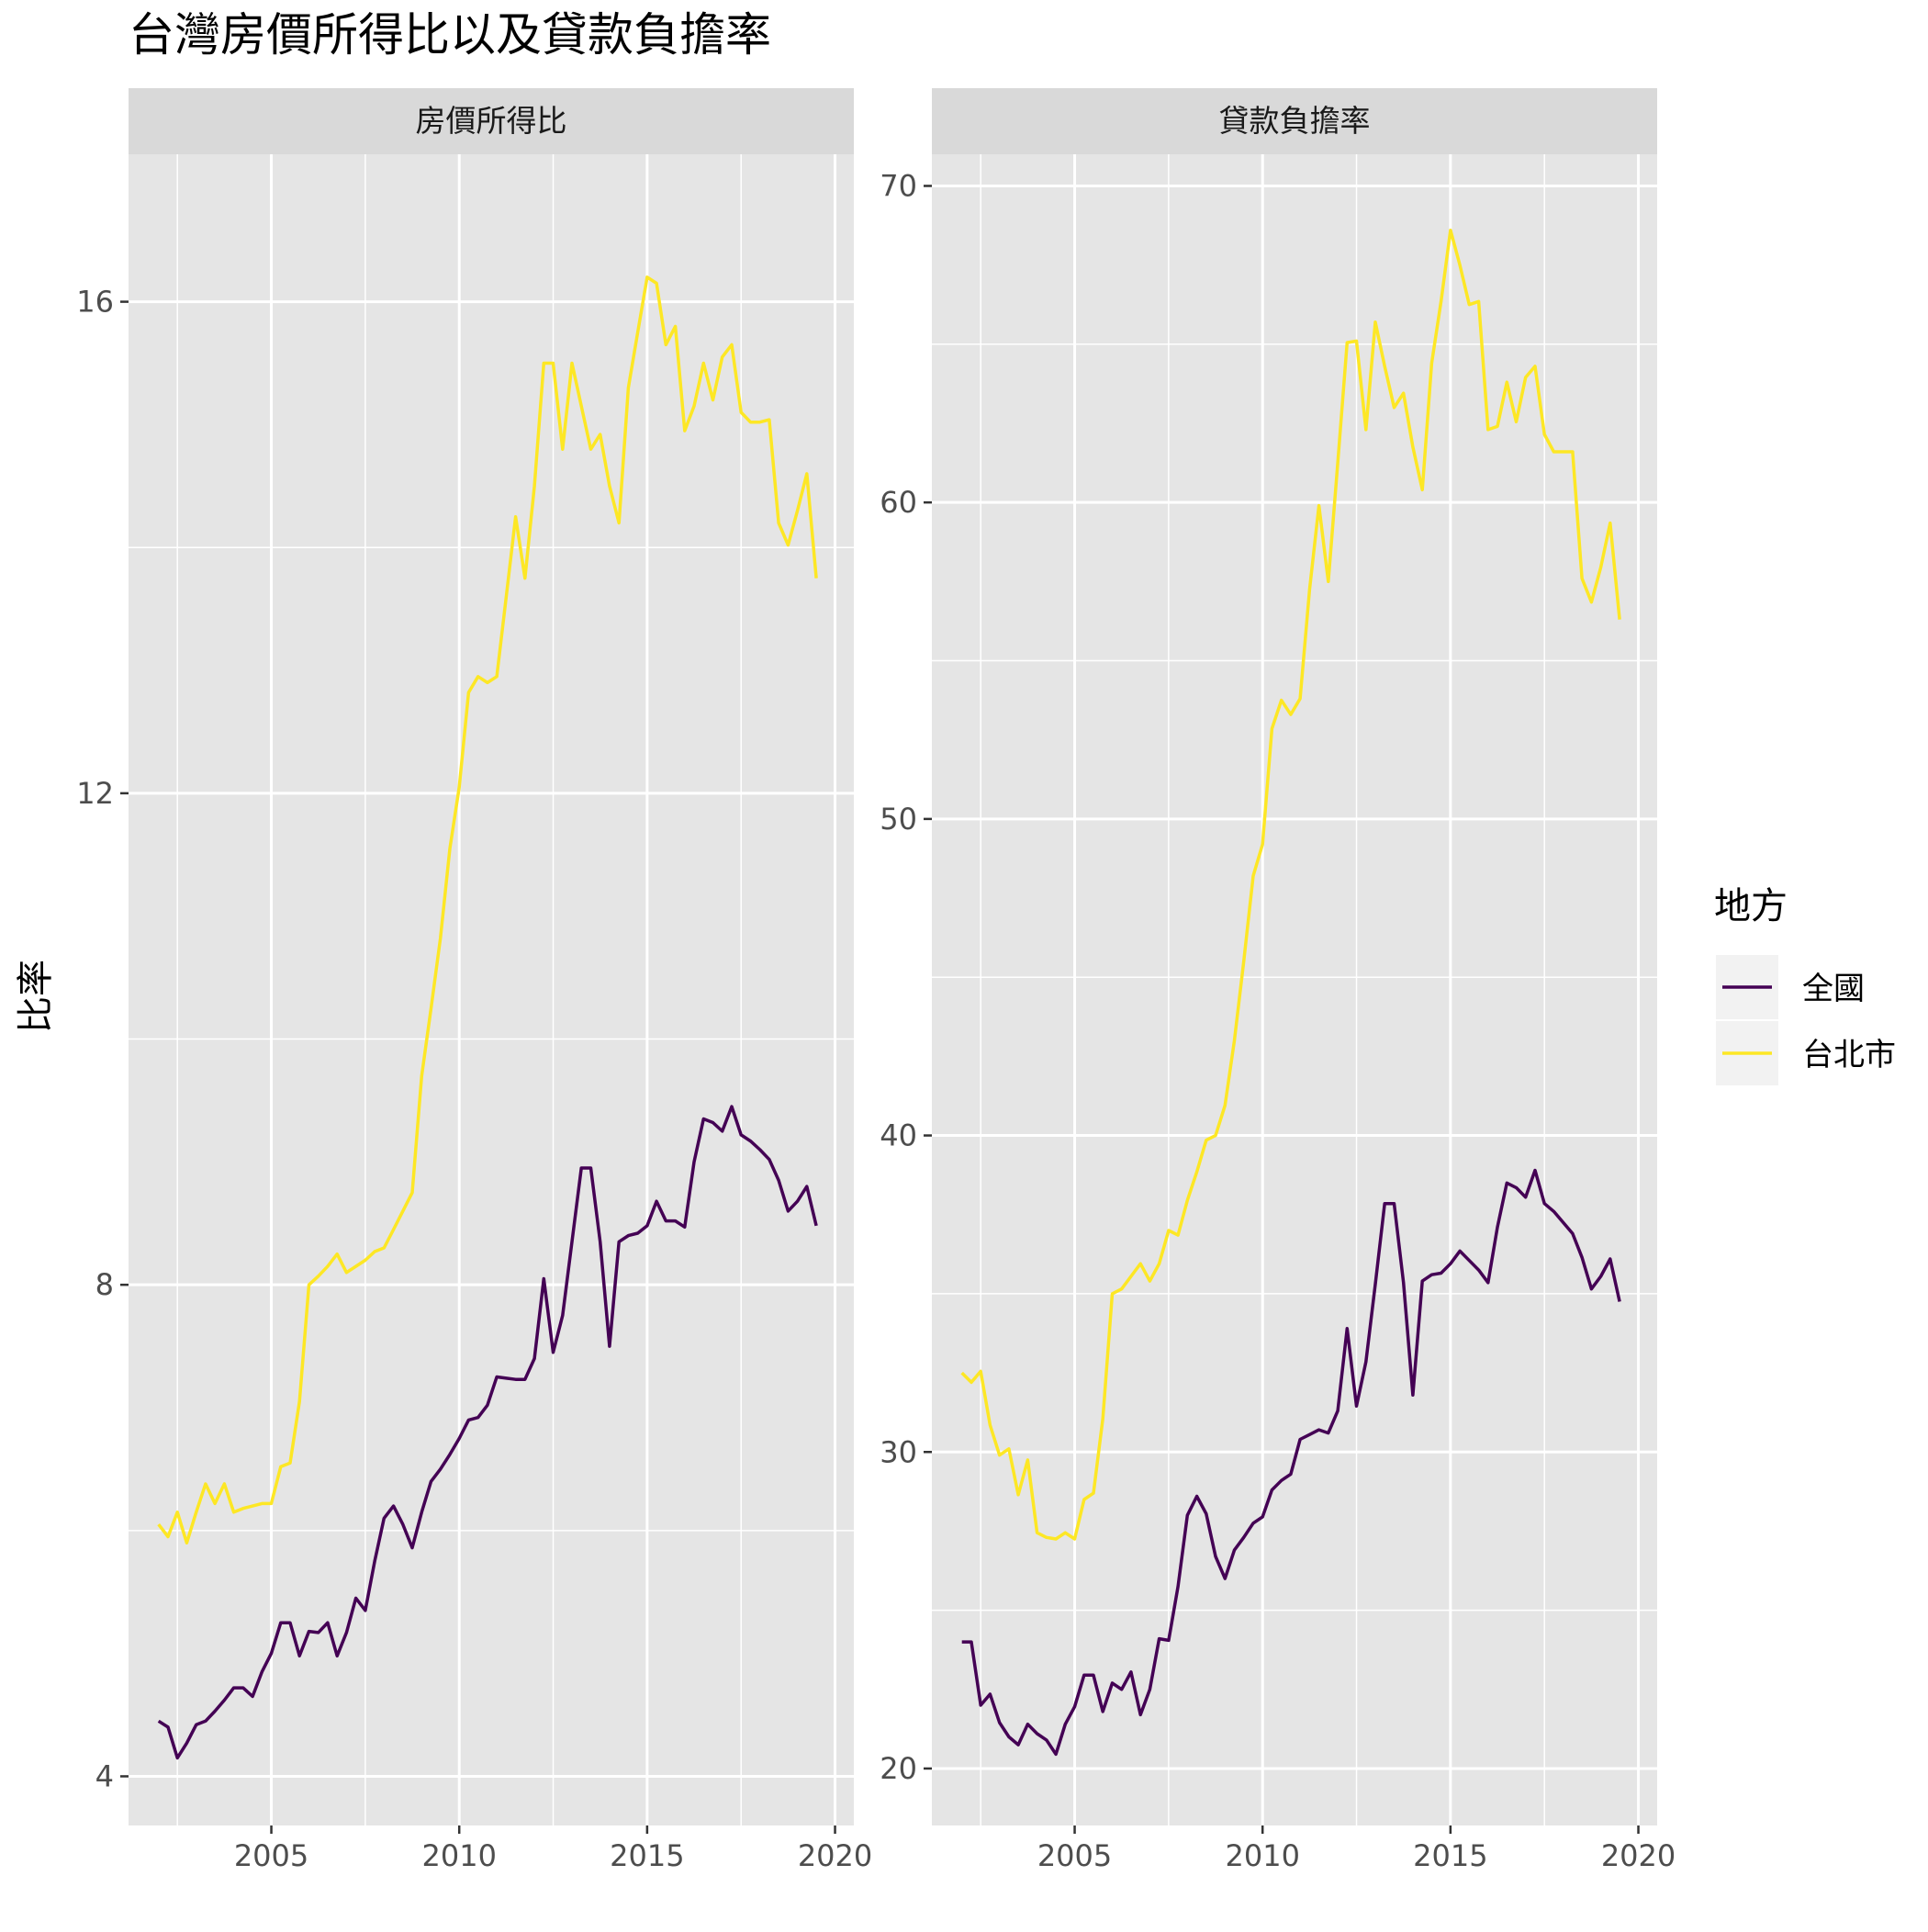  Describe the element at coordinates (450, 35) in the screenshot. I see `chart-title: 台灣房價所得比以及貸款負擔率` at that location.